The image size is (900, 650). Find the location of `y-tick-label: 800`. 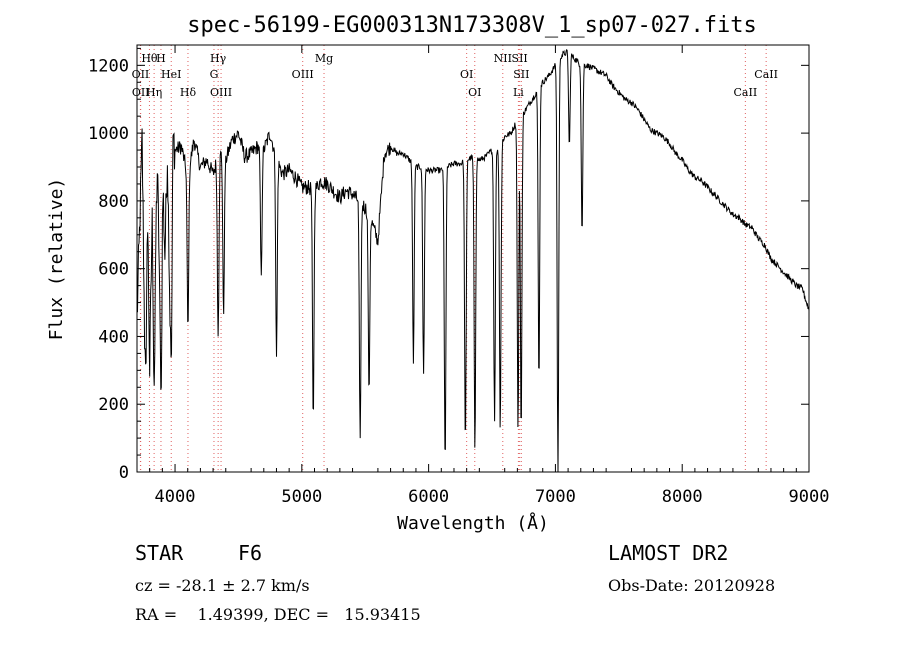

y-tick-label: 800 is located at coordinates (113, 202).